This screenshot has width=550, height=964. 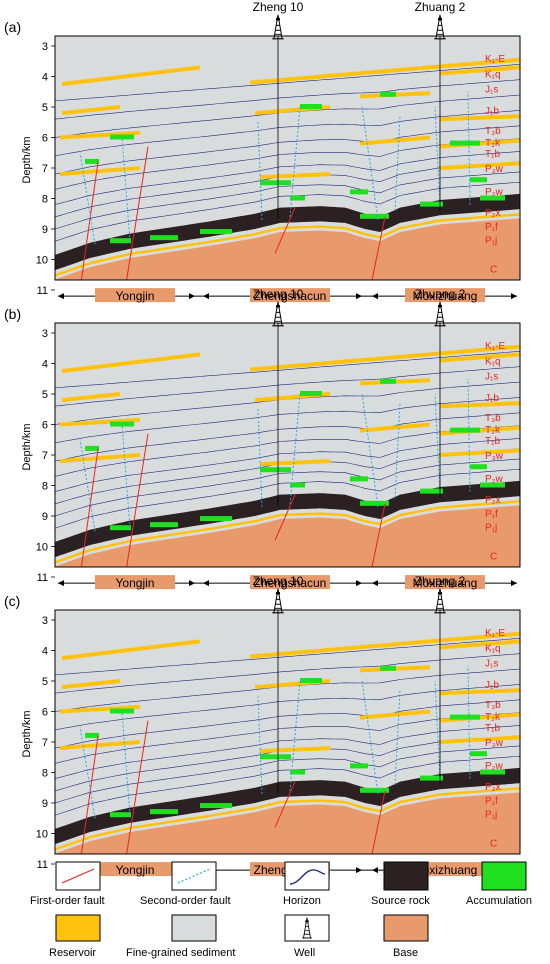 I want to click on depth-tick-label: 4, so click(x=45, y=365).